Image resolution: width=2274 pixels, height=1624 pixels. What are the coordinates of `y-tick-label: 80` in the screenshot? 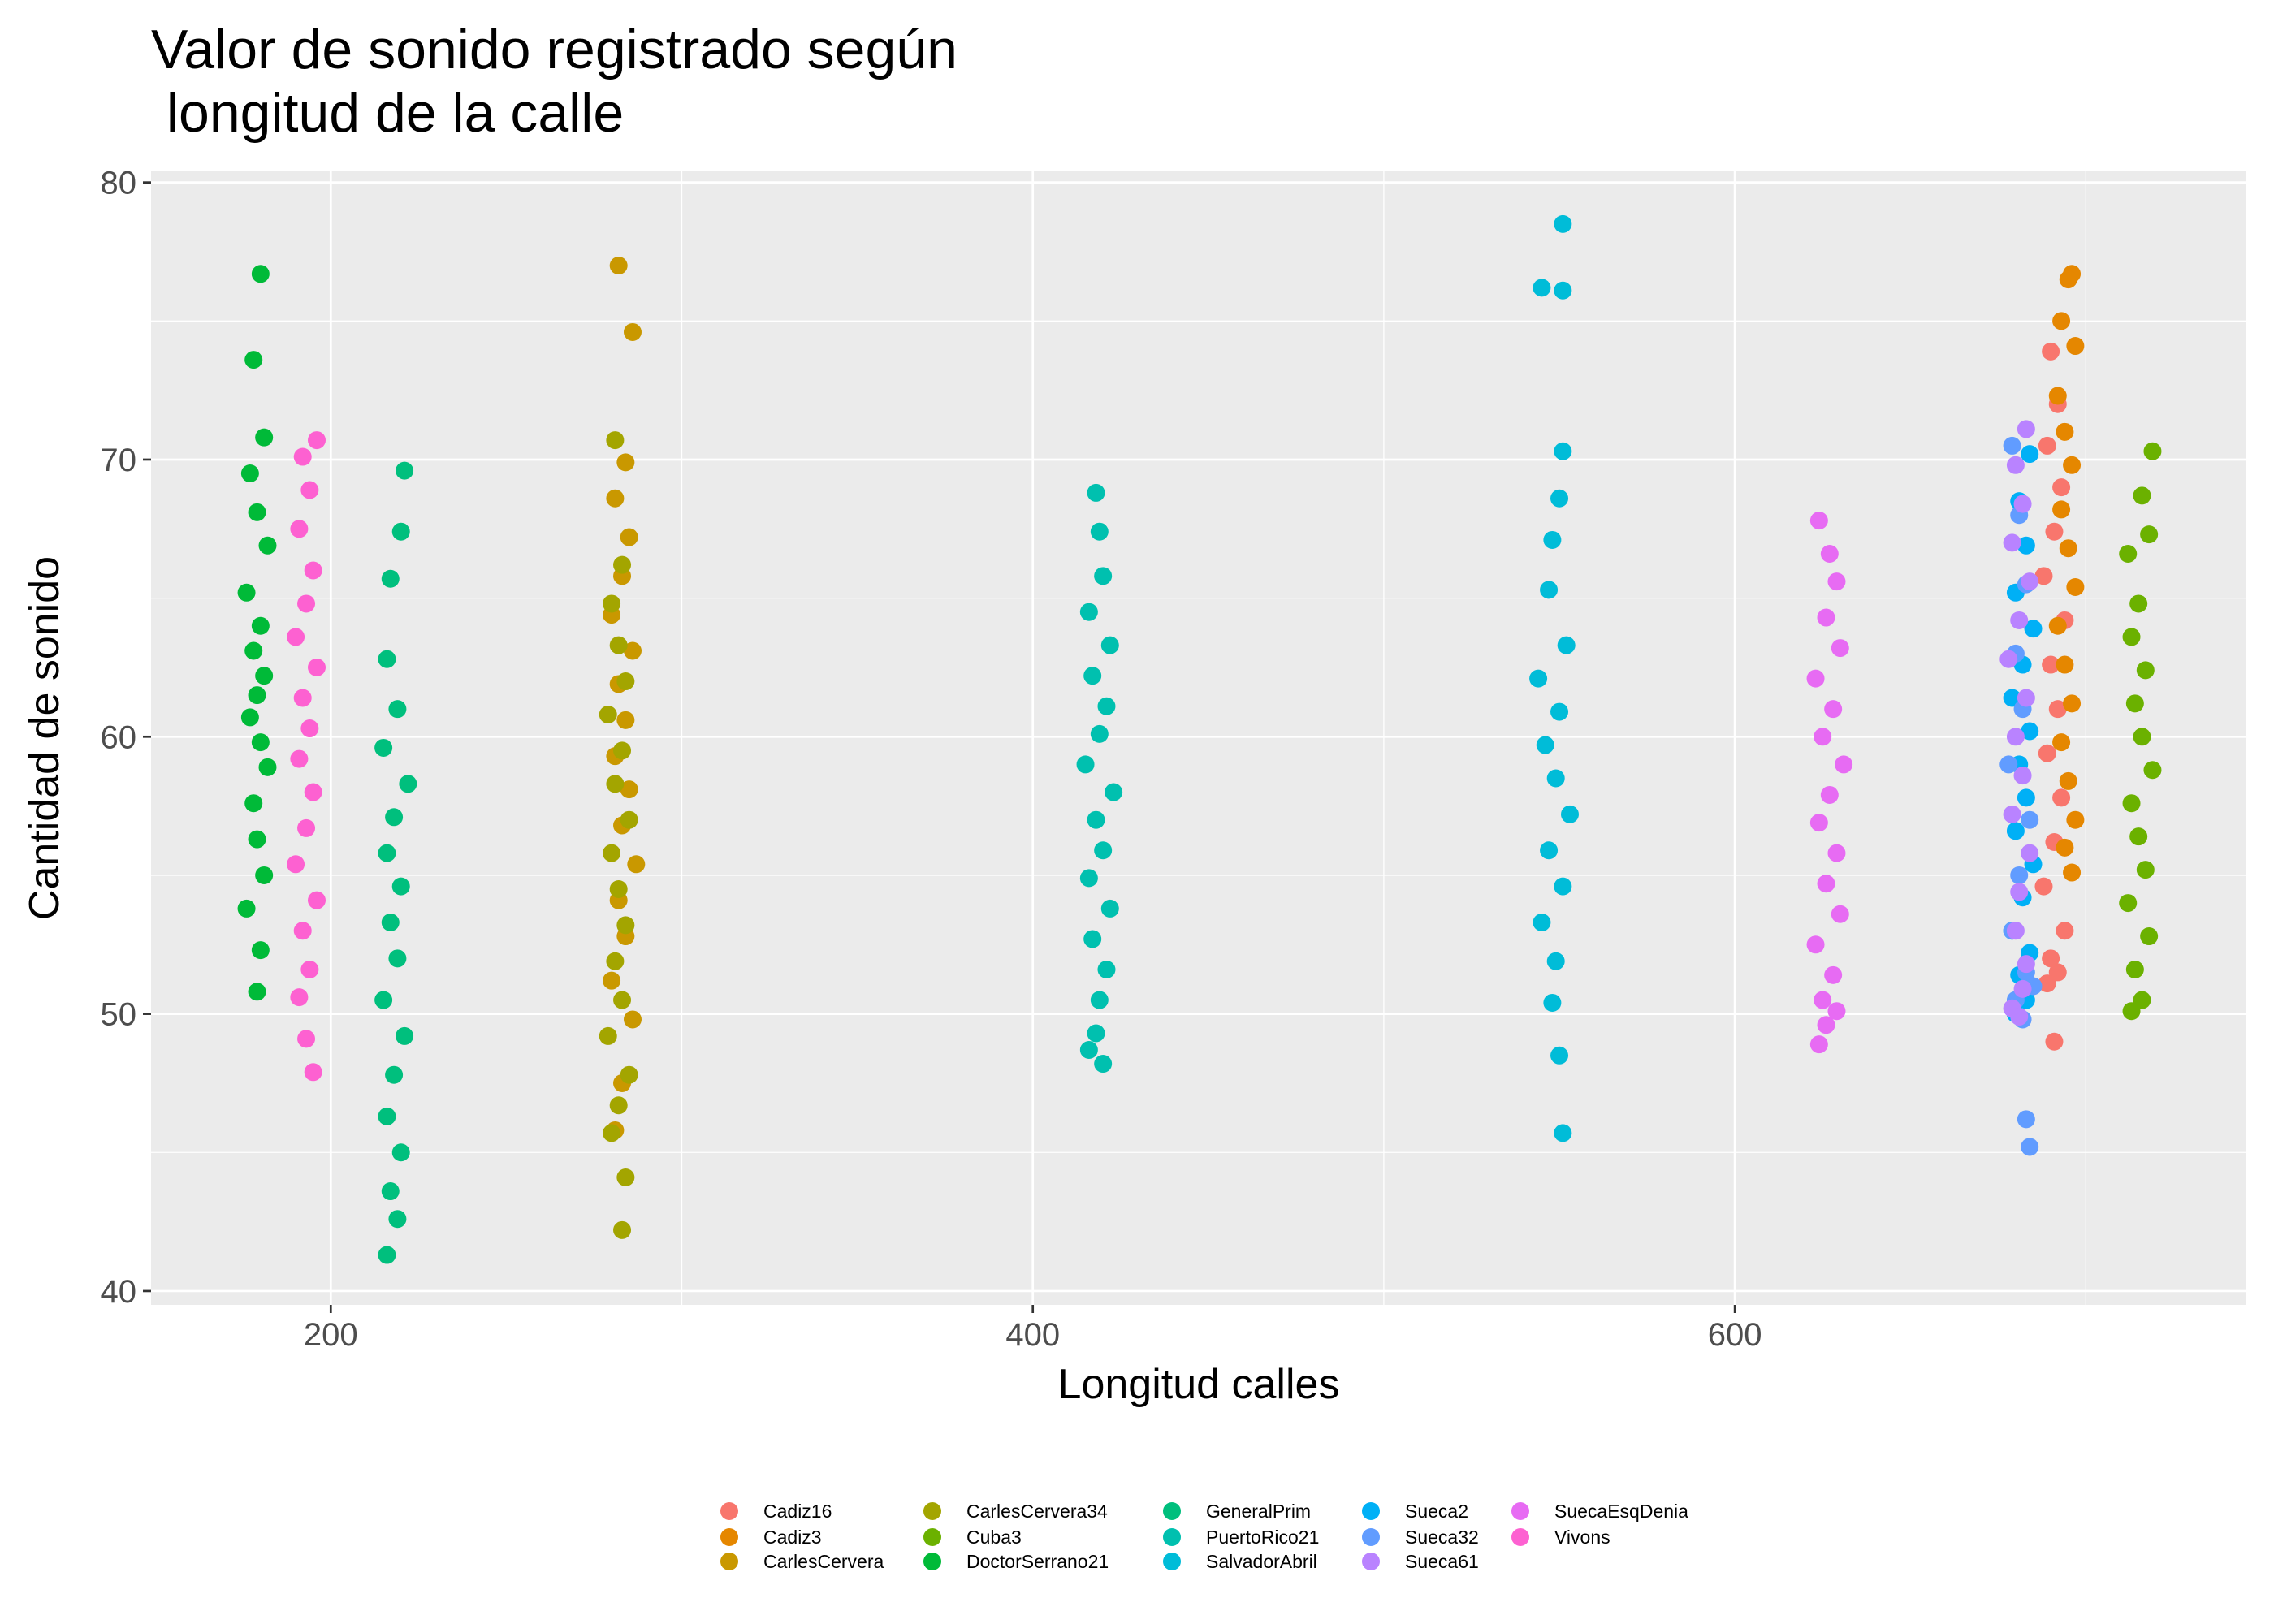 It's located at (119, 184).